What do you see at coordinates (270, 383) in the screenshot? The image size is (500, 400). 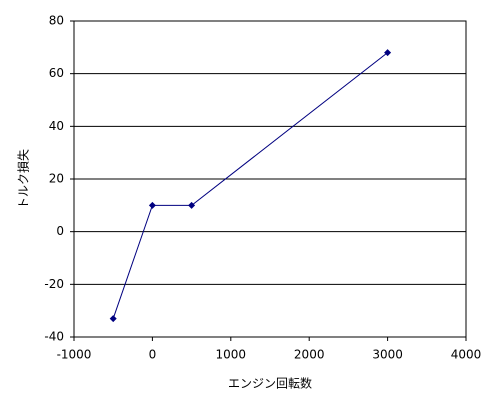 I see `x-axis-label: エンジン回転数` at bounding box center [270, 383].